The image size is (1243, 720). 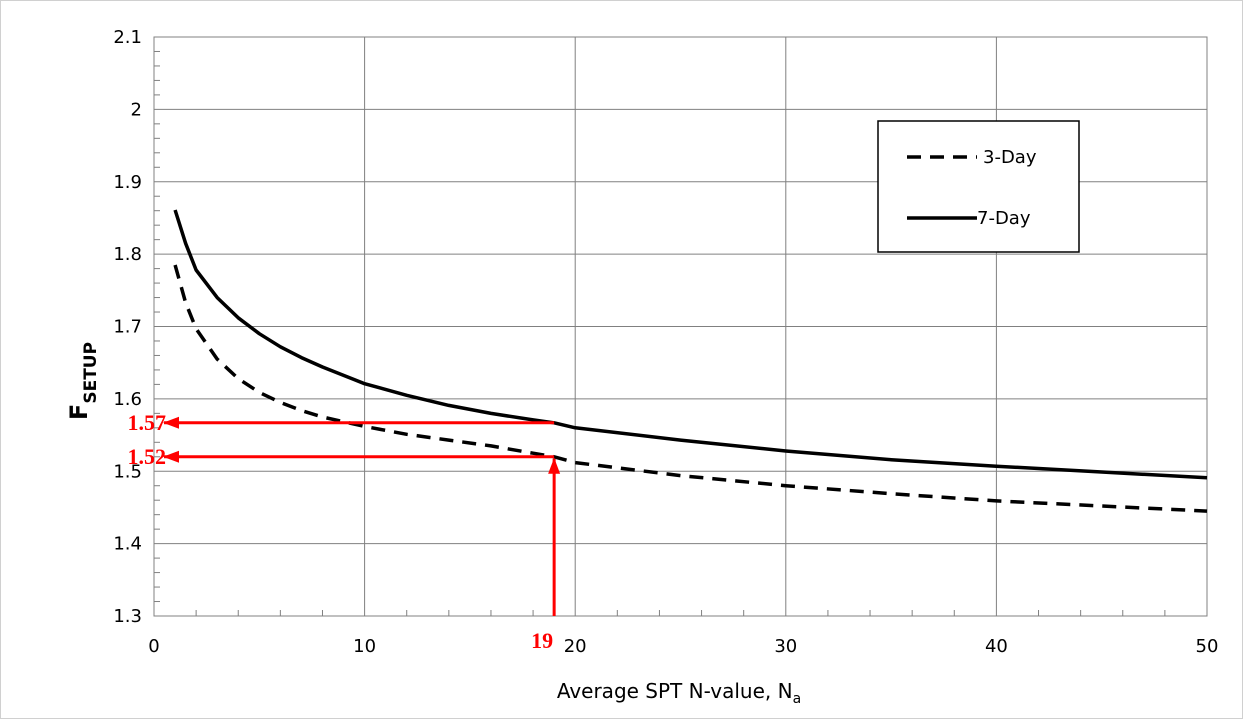 What do you see at coordinates (542, 640) in the screenshot?
I see `annotation-label-x: 19` at bounding box center [542, 640].